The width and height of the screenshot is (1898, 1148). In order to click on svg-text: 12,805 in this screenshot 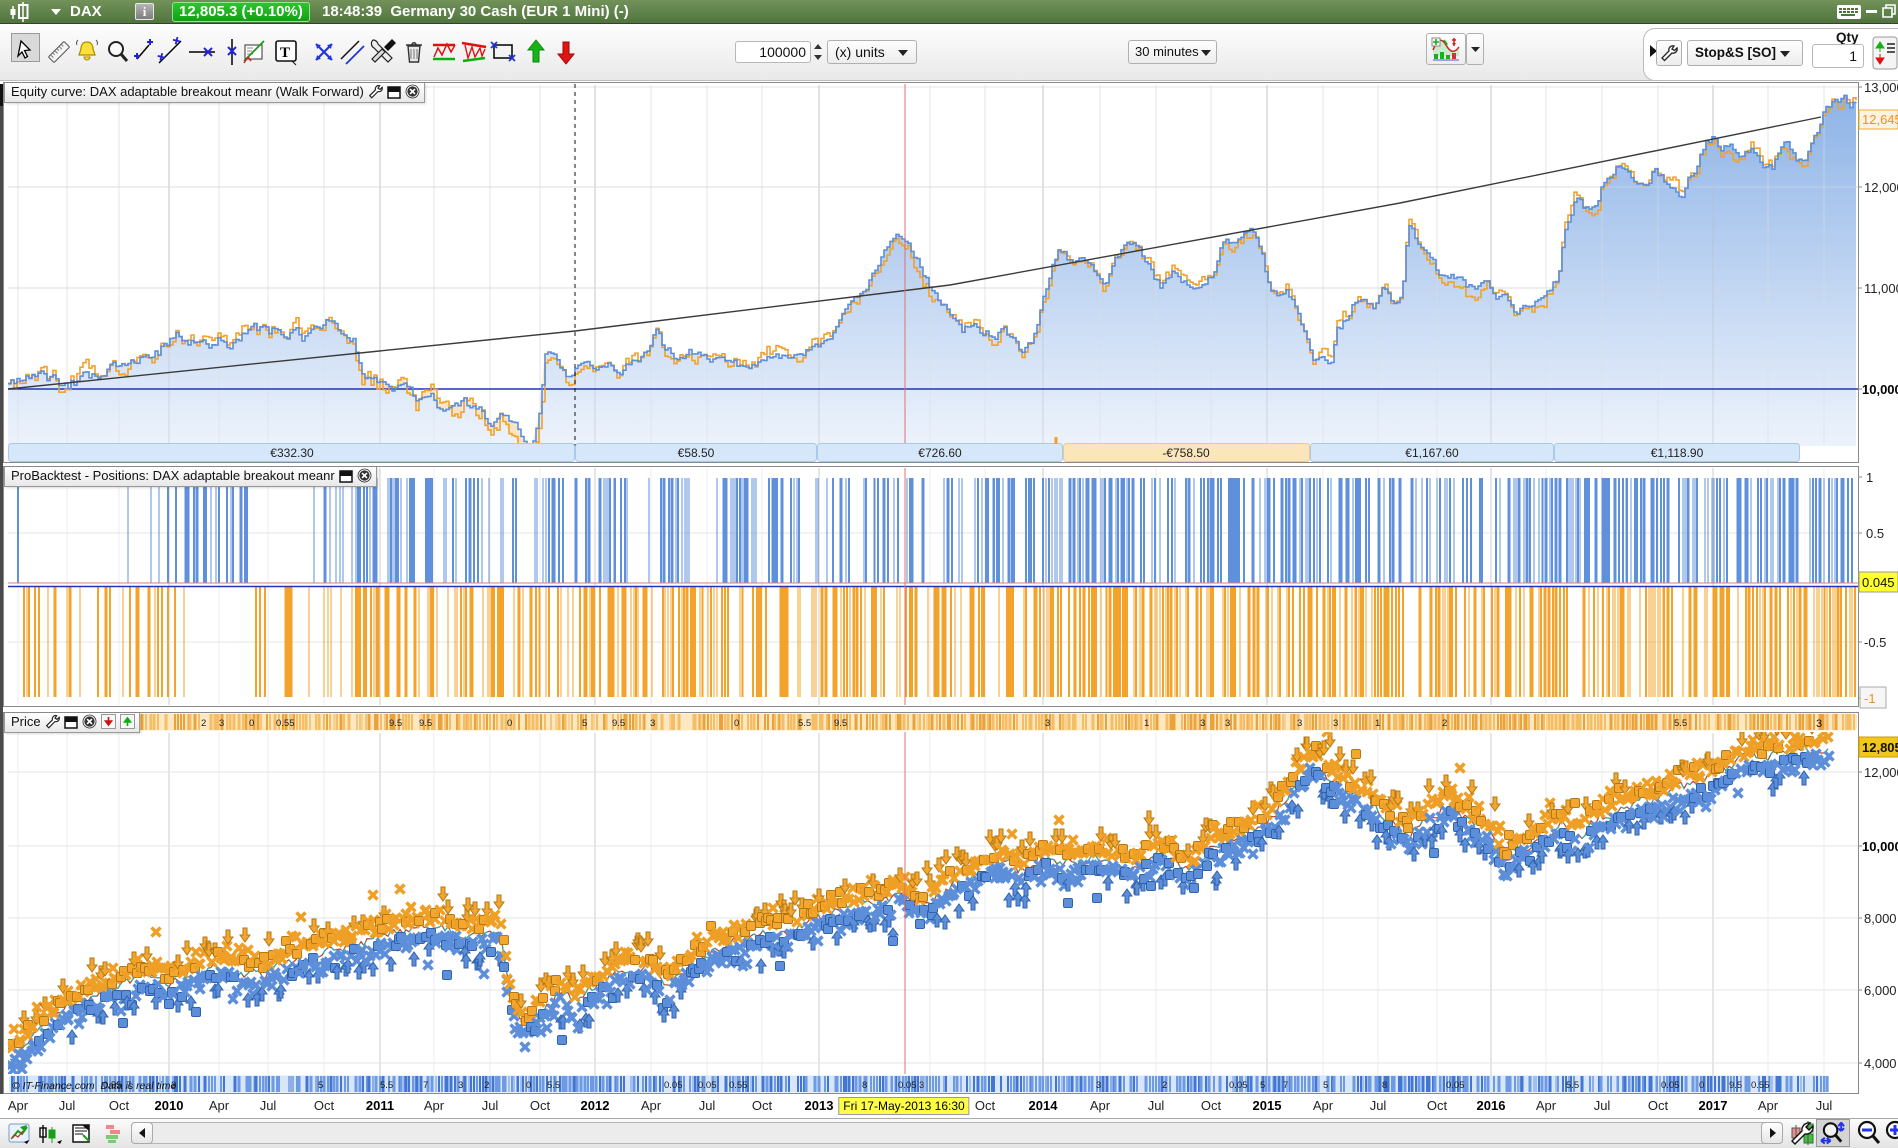, I will do `click(1880, 747)`.